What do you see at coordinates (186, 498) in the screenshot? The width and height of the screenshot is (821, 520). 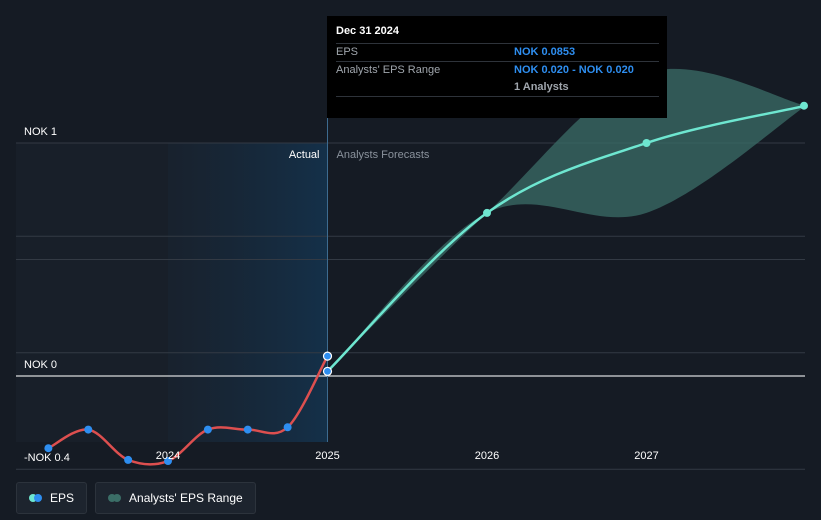 I see `legend-label: Analysts' EPS Range` at bounding box center [186, 498].